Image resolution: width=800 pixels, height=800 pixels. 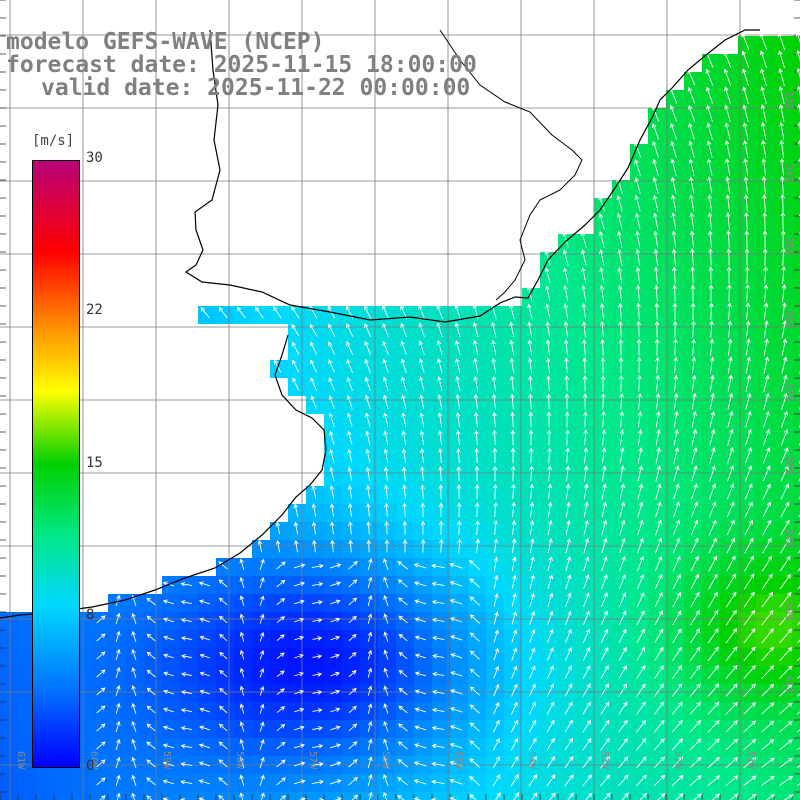 I want to click on colorbar-units: [m/s], so click(x=53, y=141).